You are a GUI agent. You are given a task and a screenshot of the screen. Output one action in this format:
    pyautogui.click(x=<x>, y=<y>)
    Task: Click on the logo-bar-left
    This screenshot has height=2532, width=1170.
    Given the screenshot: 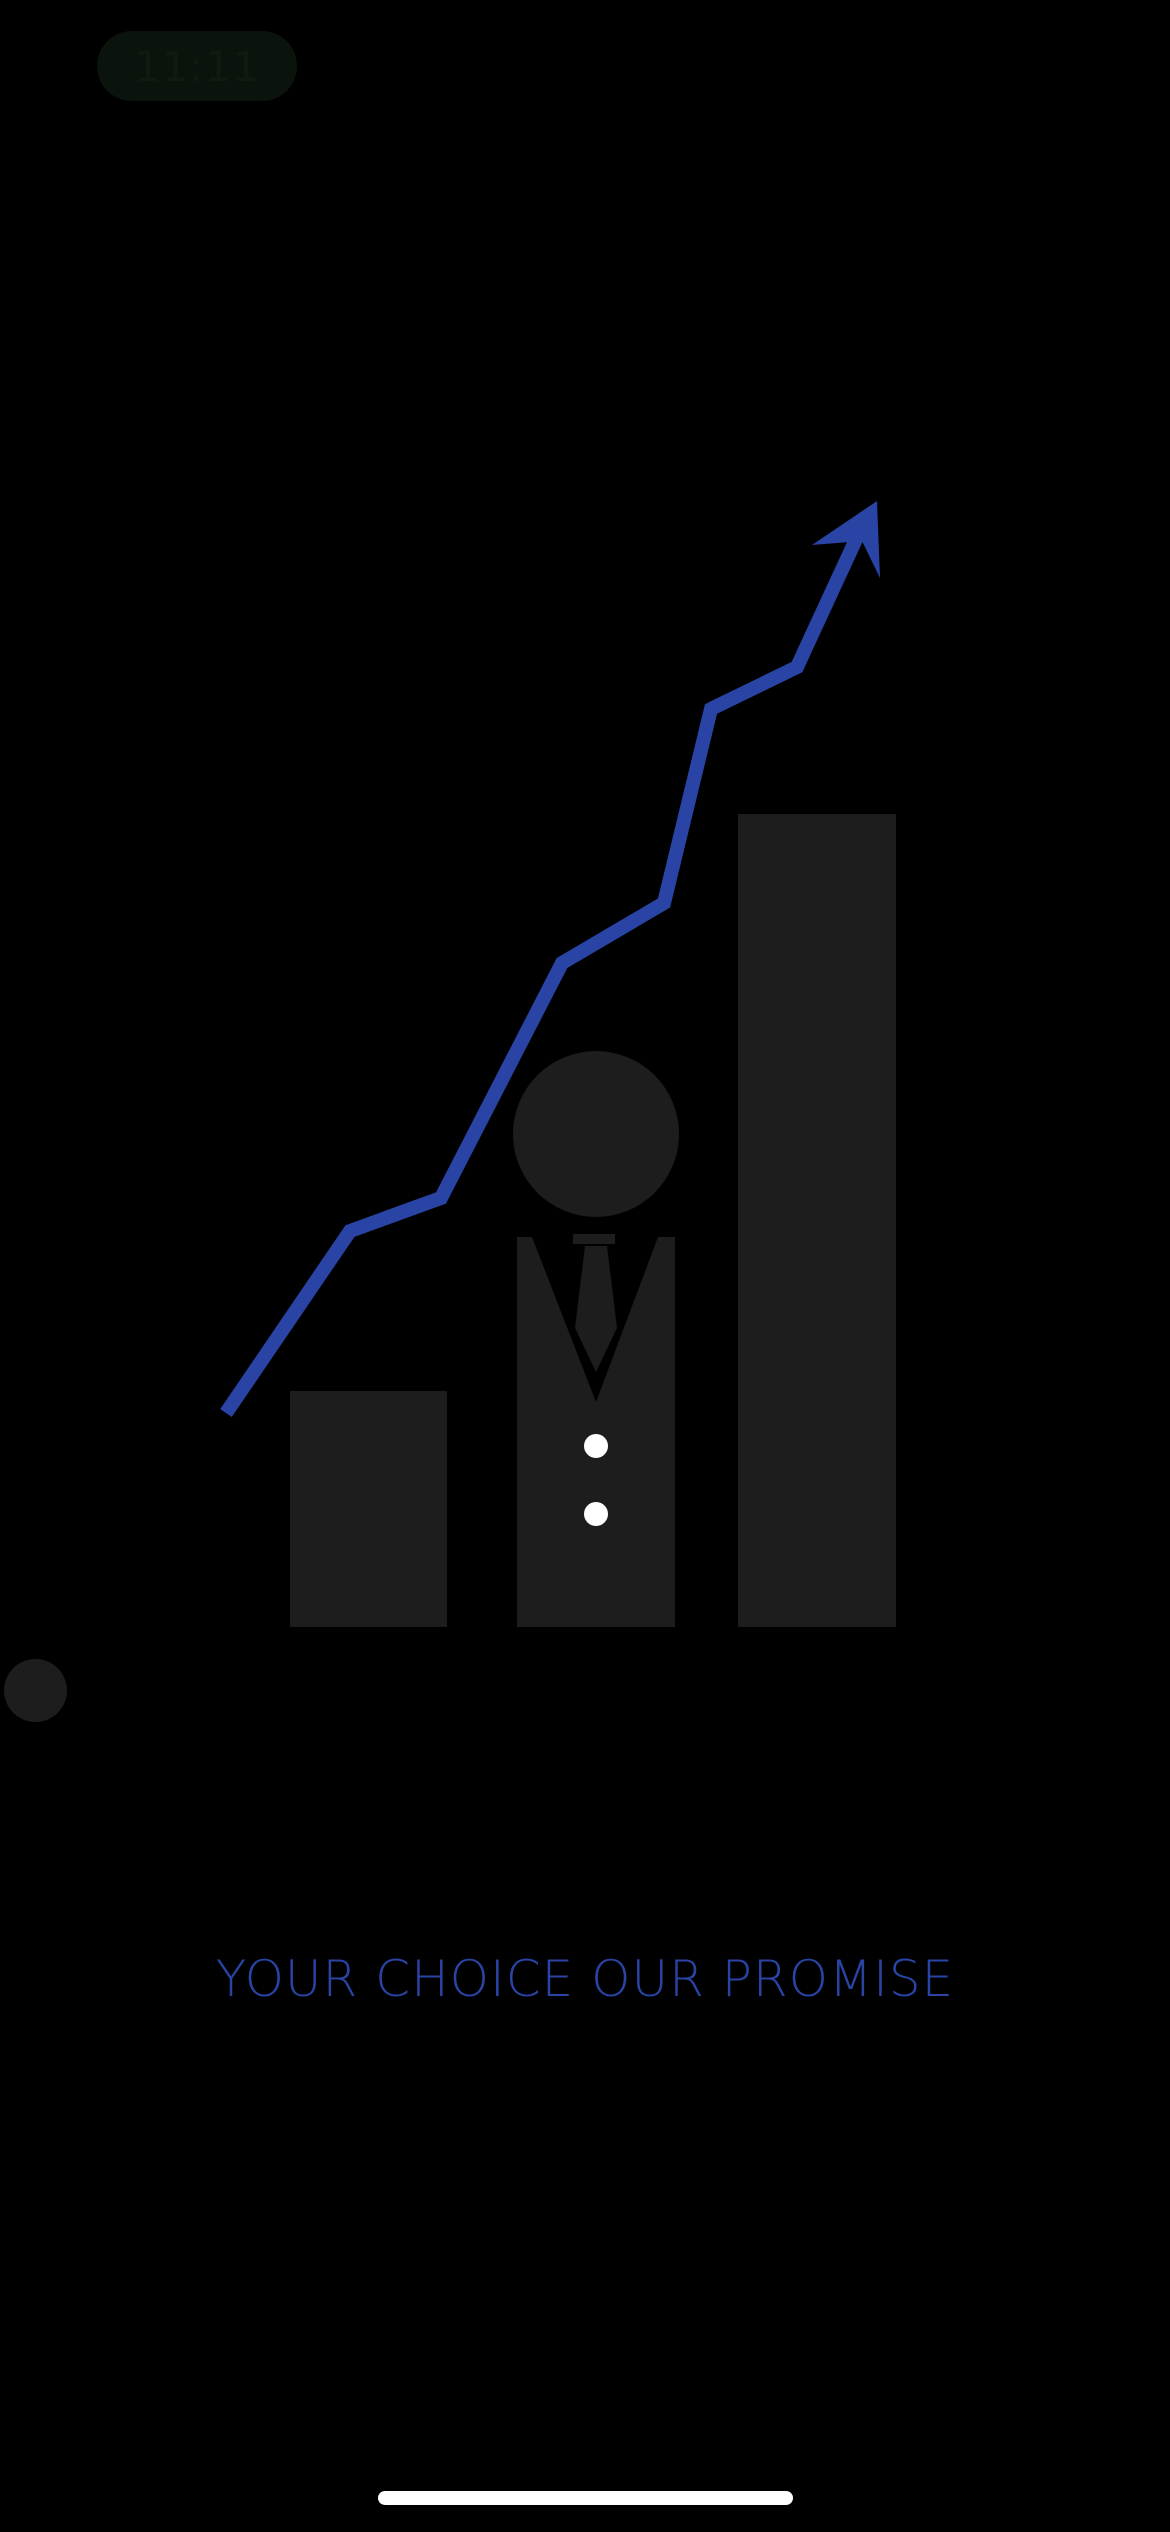 What is the action you would take?
    pyautogui.click(x=368, y=1509)
    